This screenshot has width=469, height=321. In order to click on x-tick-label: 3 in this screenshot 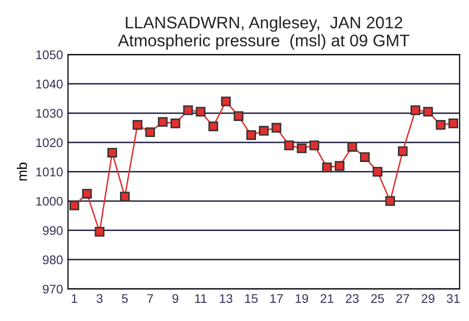, I will do `click(99, 298)`.